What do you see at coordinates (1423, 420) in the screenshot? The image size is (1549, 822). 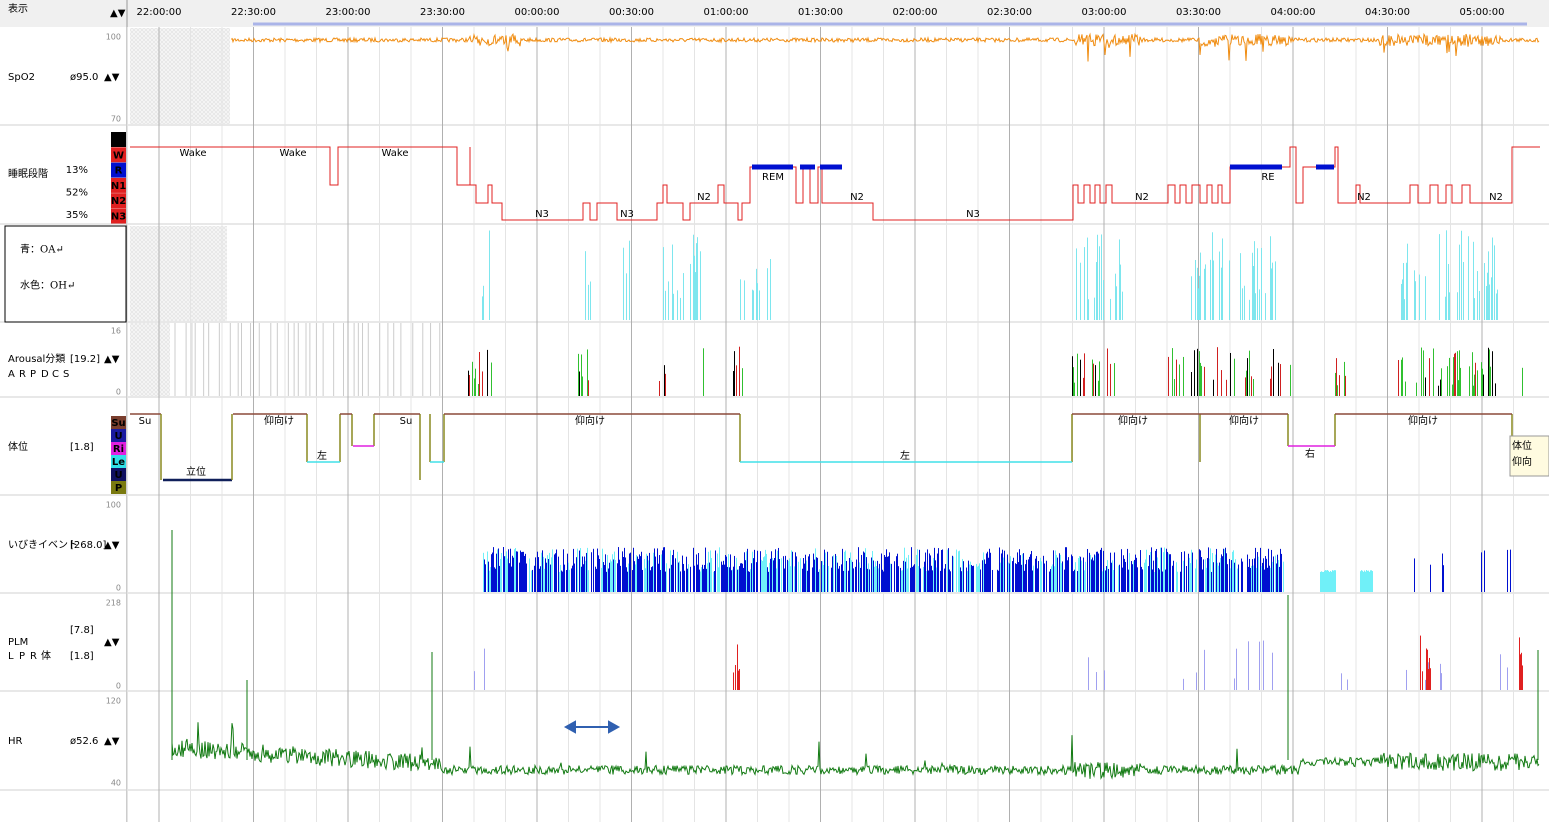 I see `position-label: 仰向け` at bounding box center [1423, 420].